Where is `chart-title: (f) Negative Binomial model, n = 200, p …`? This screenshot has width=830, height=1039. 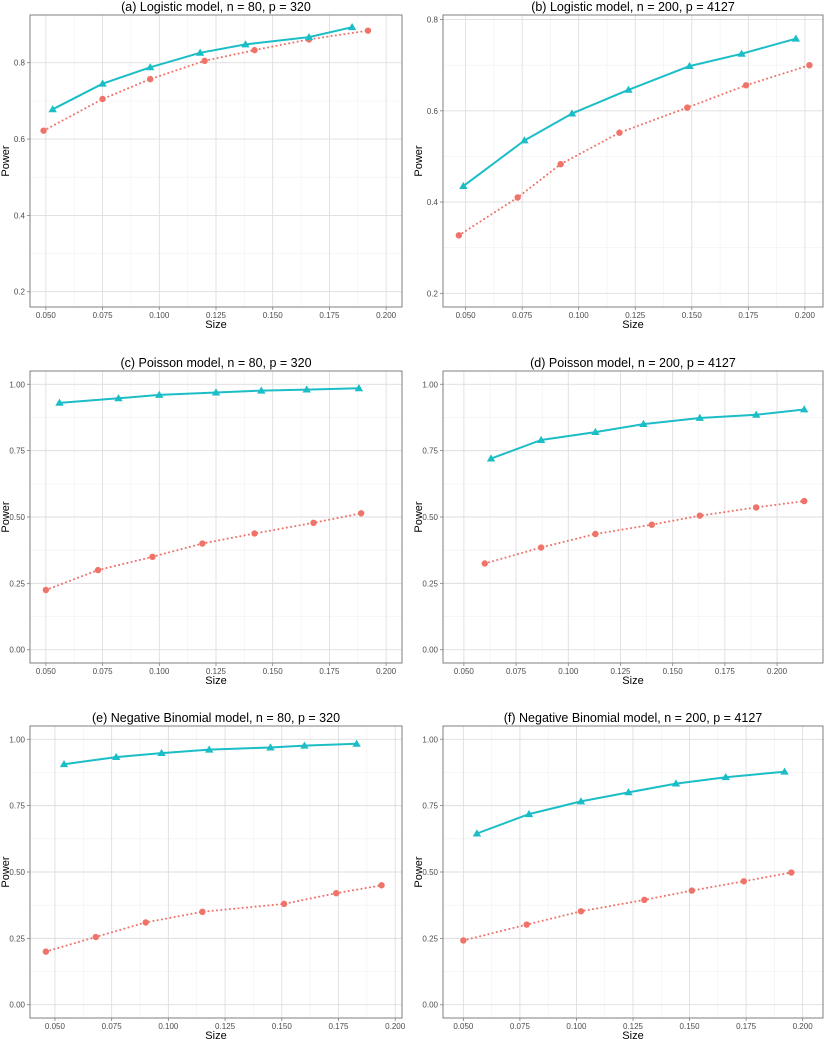
chart-title: (f) Negative Binomial model, n = 200, p … is located at coordinates (633, 718).